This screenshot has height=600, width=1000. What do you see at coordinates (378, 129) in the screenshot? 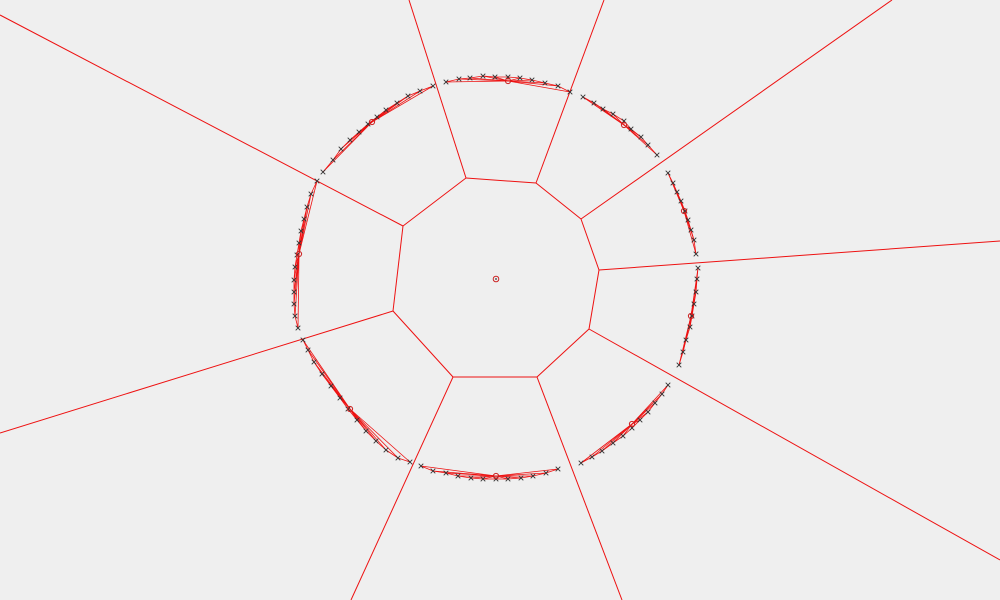
I see `cluster-arc` at bounding box center [378, 129].